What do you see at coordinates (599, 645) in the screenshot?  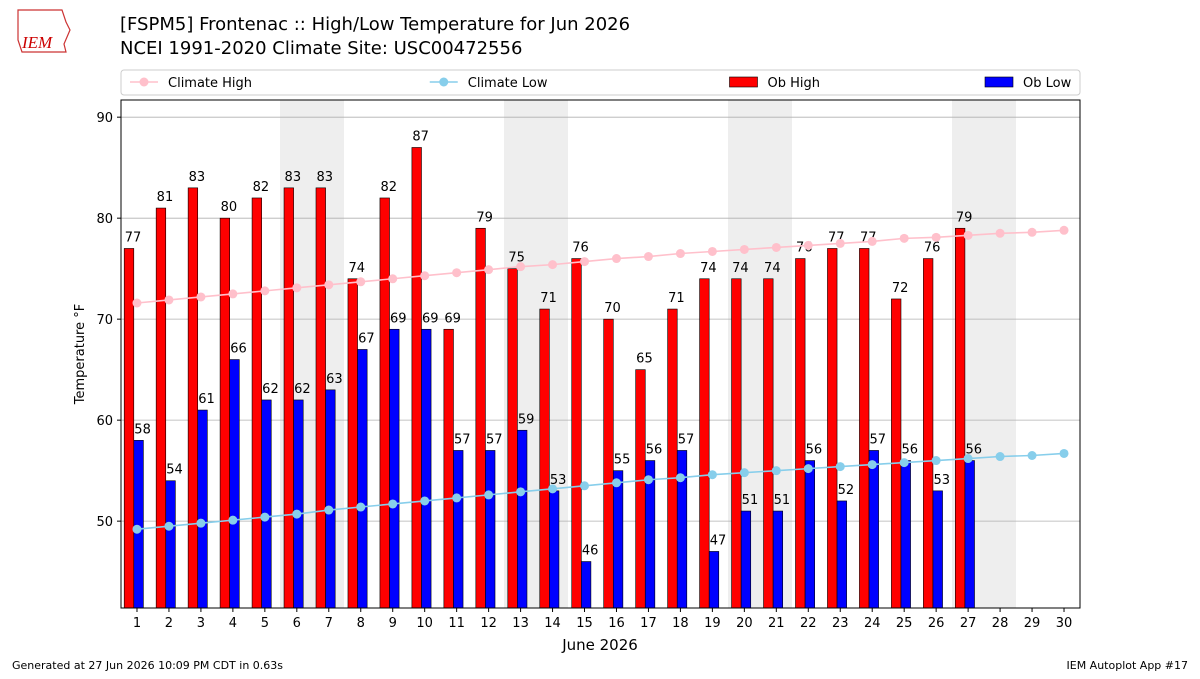 I see `x-axis-label: June 2026` at bounding box center [599, 645].